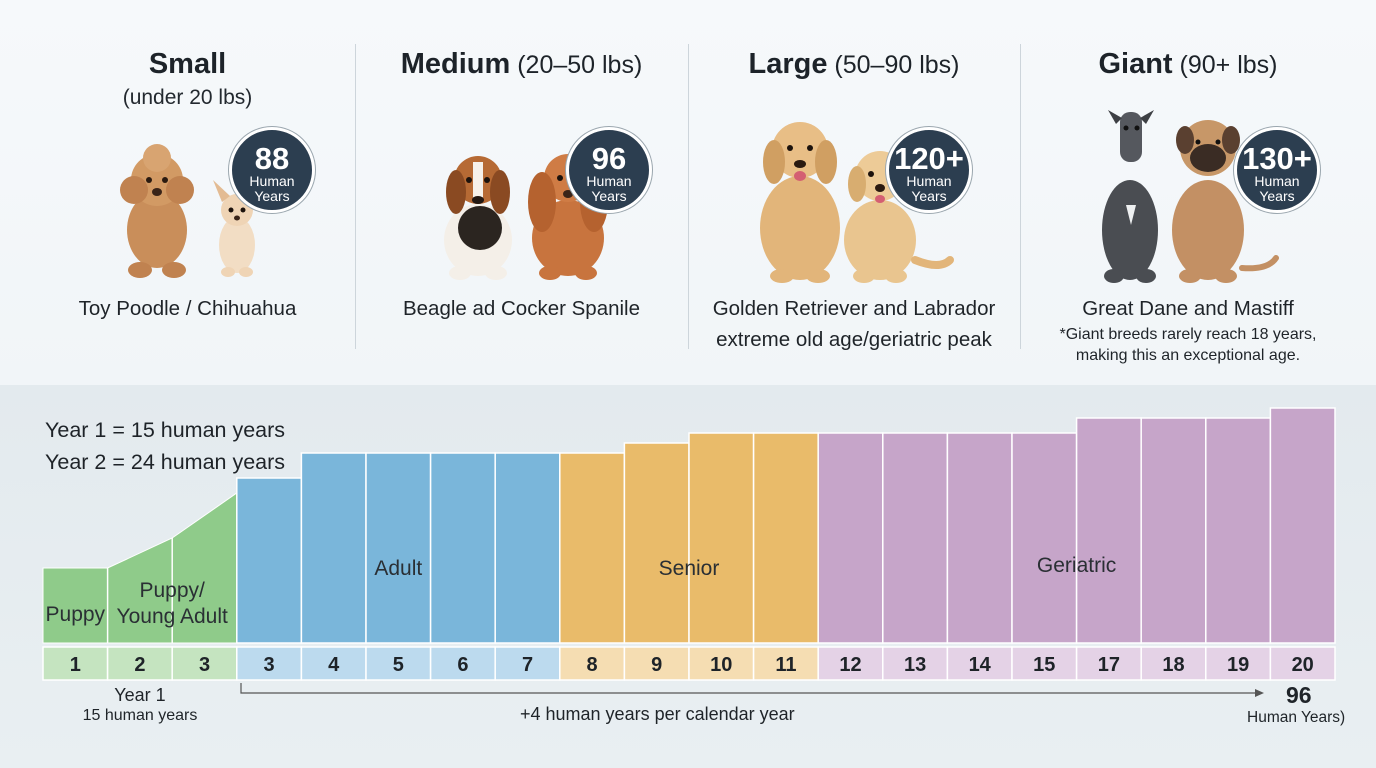 The width and height of the screenshot is (1376, 768). I want to click on panel-large: Large (50–90 lbs) 120+ Human Years, so click(854, 192).